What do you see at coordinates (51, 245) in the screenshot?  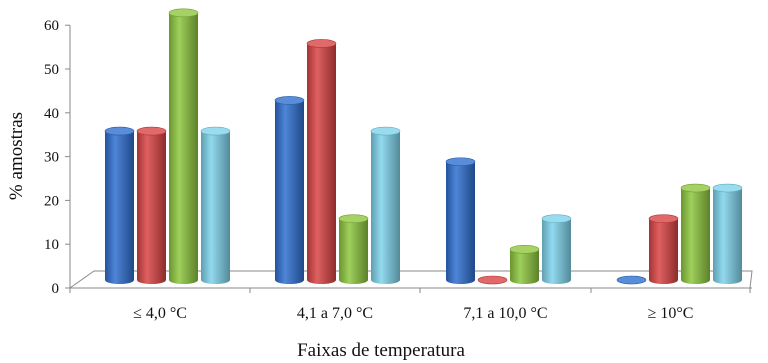 I see `y-tick-label: 10` at bounding box center [51, 245].